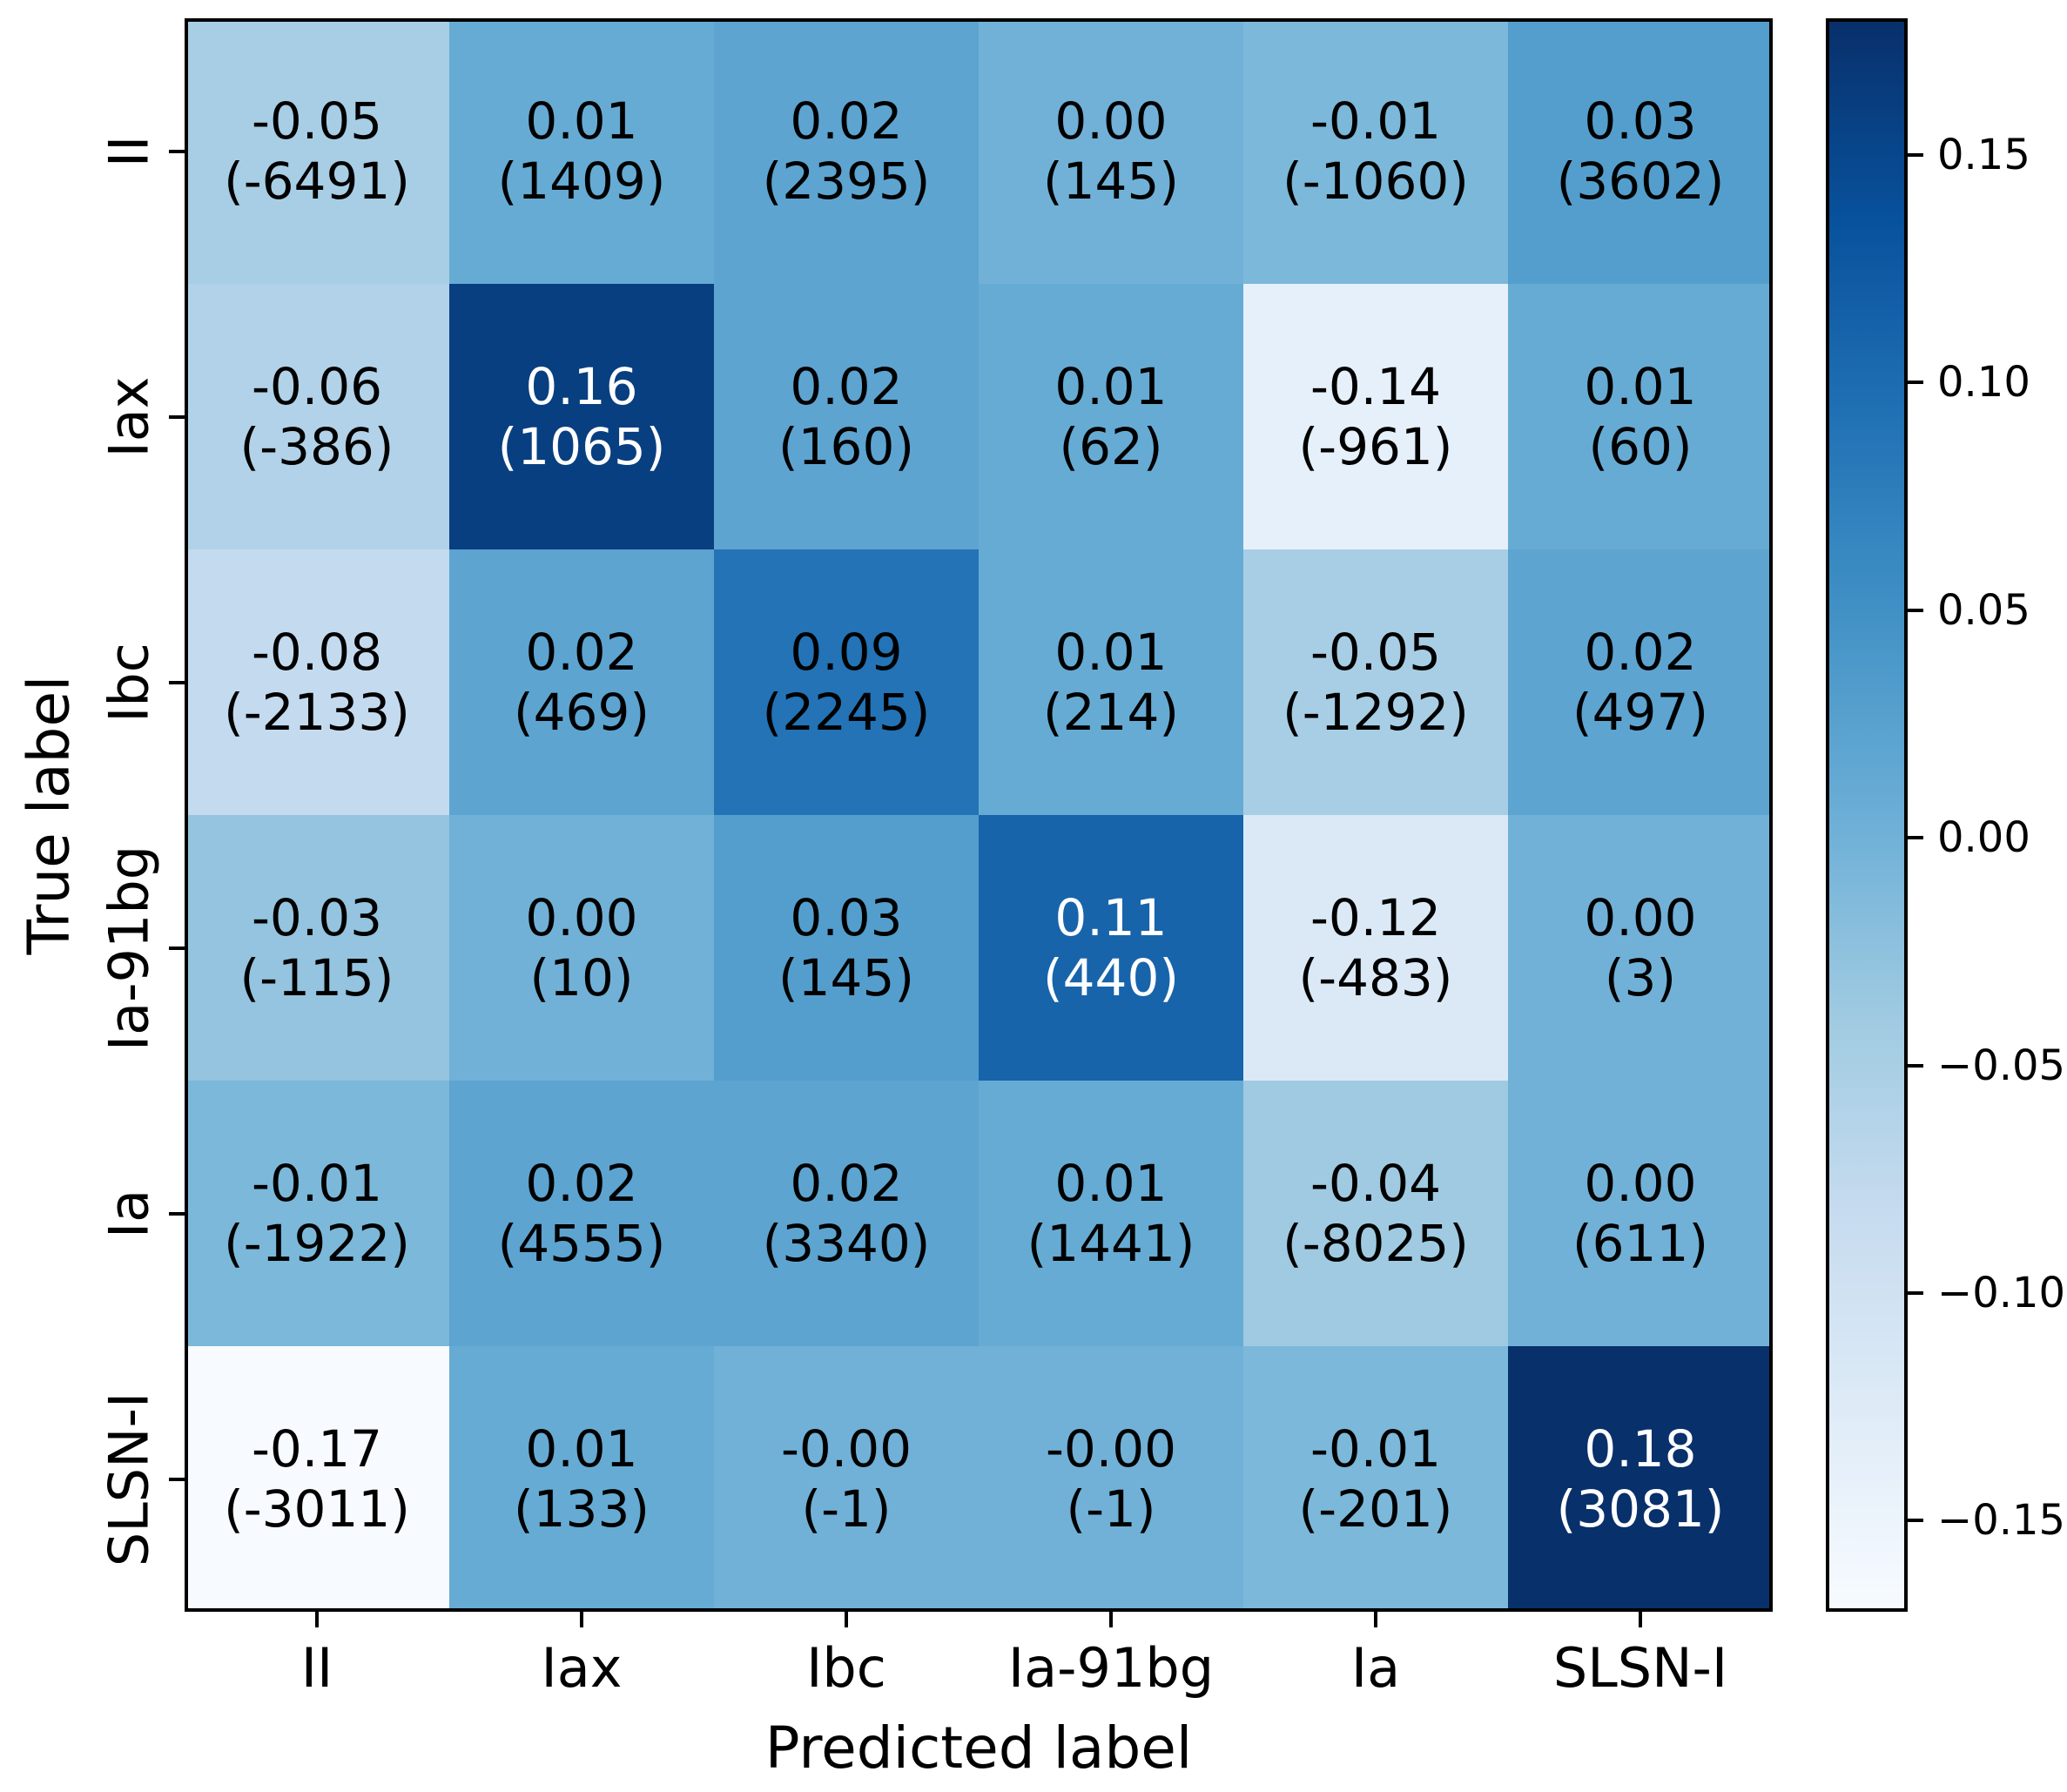 This screenshot has width=2067, height=1792. Describe the element at coordinates (1640, 446) in the screenshot. I see `cell-count: (60)` at that location.